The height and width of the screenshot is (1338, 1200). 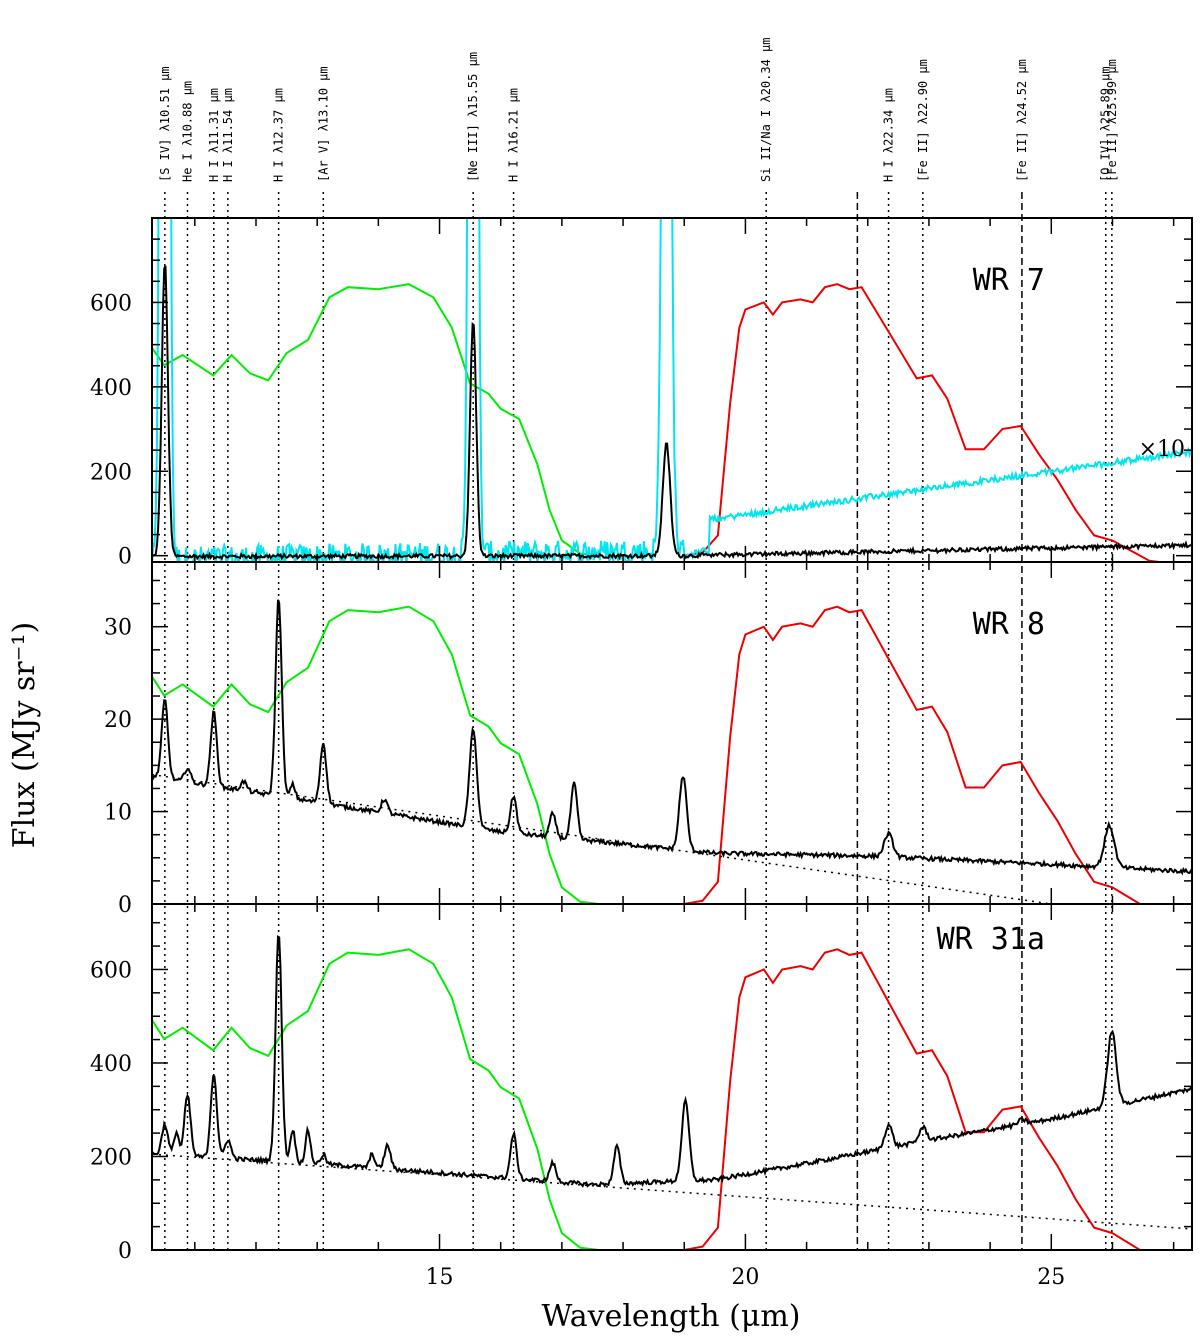 What do you see at coordinates (1106, 124) in the screenshot?
I see `line-id-label: [O IV] λ25.89 μm` at bounding box center [1106, 124].